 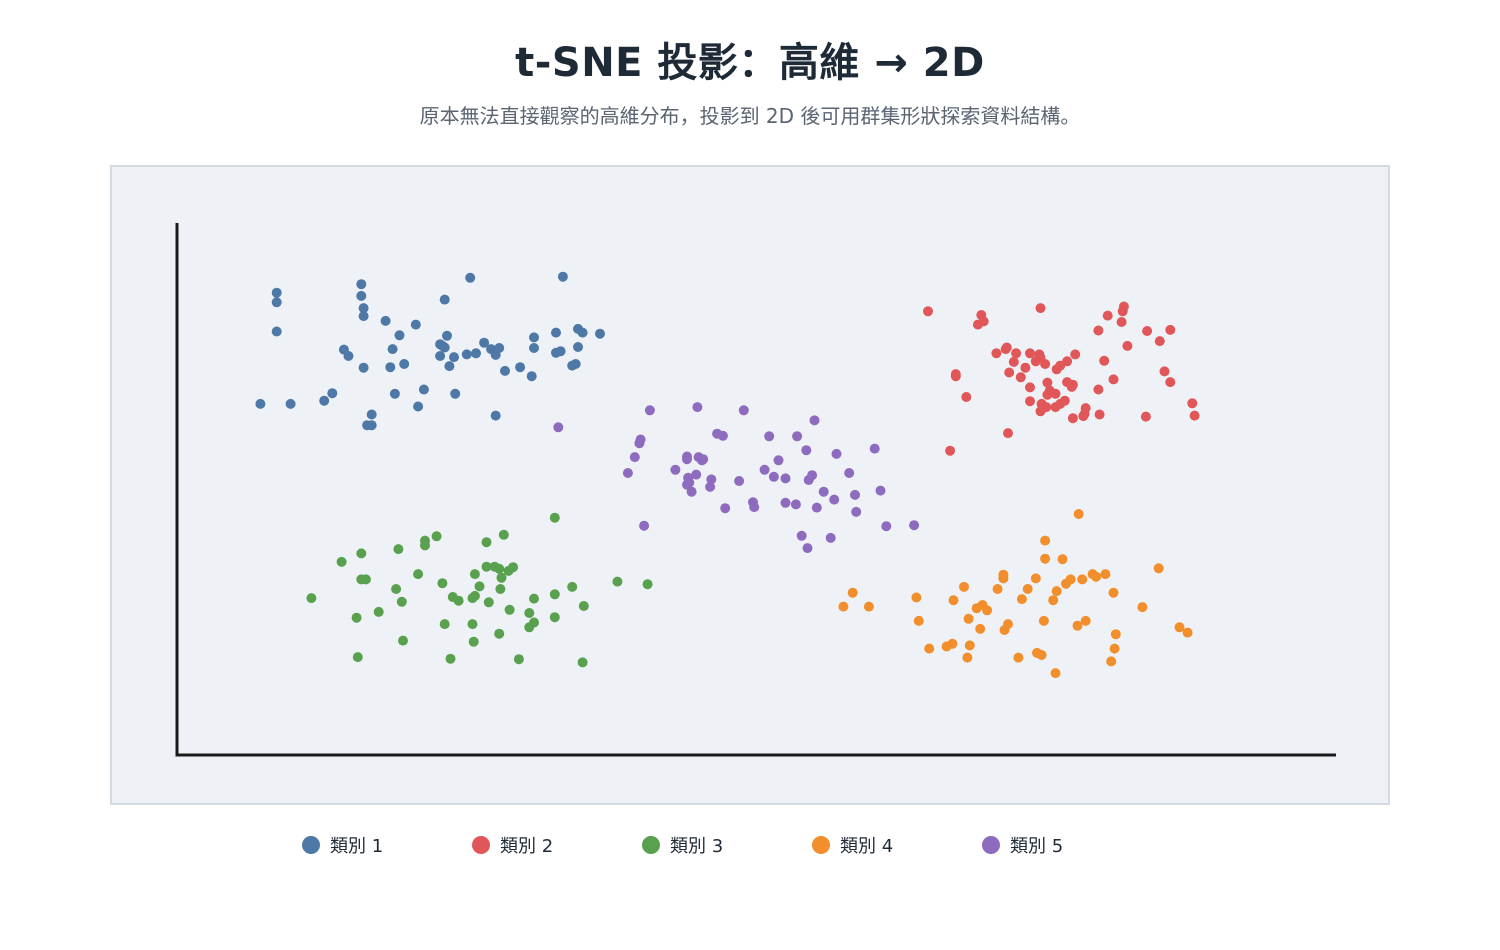 I want to click on legend-item-3: 類別 3, so click(x=682, y=845).